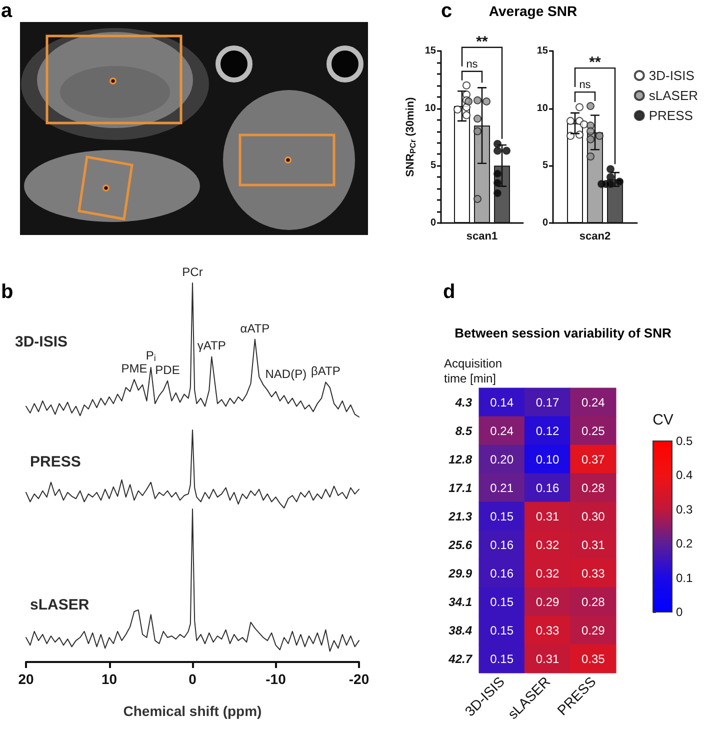  Describe the element at coordinates (211, 345) in the screenshot. I see `annotation: γATP` at that location.